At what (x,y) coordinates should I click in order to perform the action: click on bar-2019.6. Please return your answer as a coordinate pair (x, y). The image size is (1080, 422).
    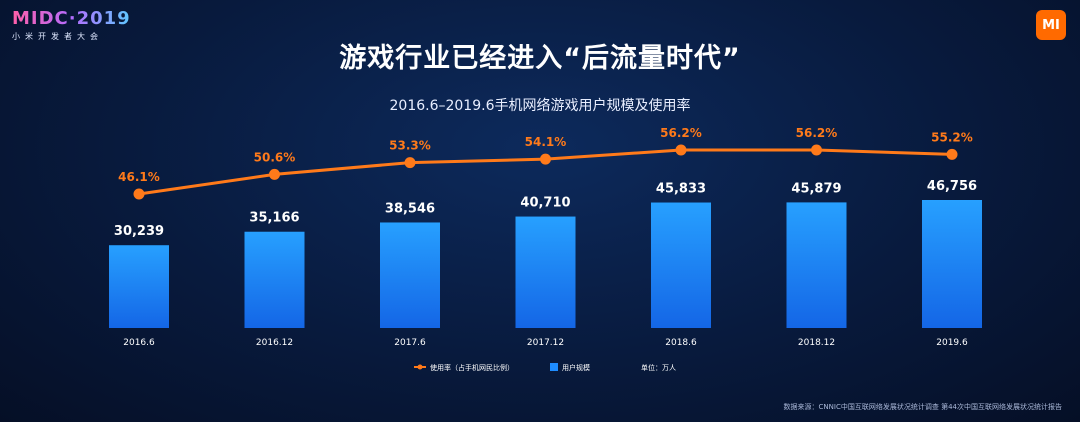
    Looking at the image, I should click on (952, 264).